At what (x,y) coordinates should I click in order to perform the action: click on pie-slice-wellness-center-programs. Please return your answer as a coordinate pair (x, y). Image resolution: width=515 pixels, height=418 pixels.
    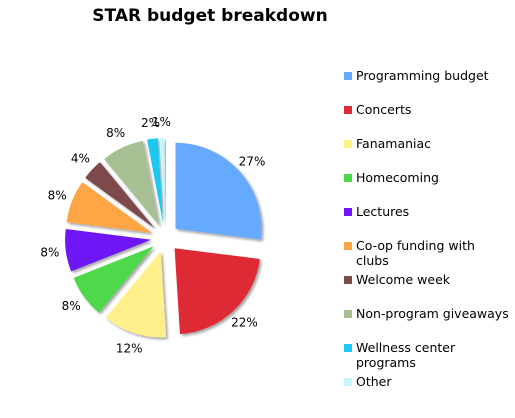
    Looking at the image, I should click on (155, 181).